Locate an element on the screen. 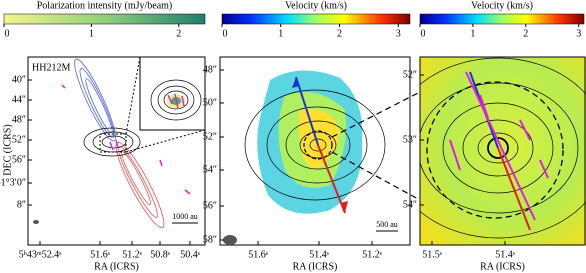  scale-bar-label: 500 au is located at coordinates (387, 224).